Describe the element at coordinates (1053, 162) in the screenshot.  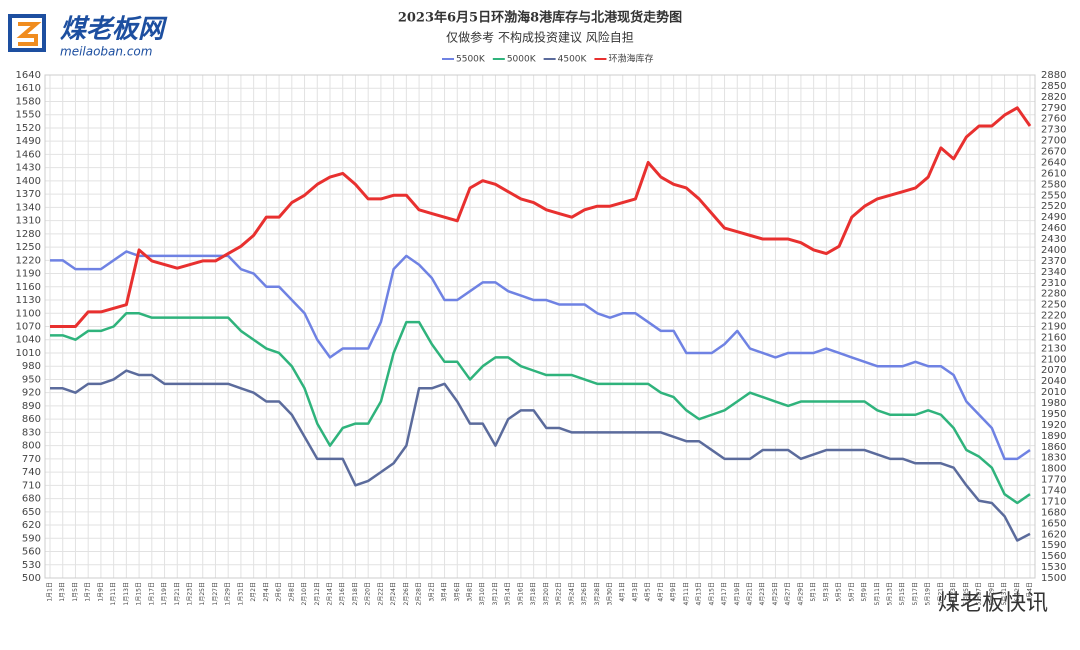
I see `y2-tick-label: 2640` at that location.